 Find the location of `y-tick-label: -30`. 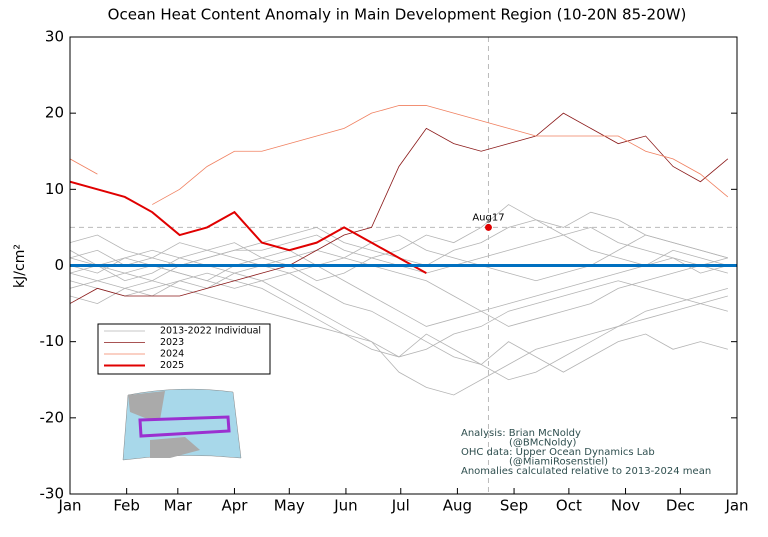

y-tick-label: -30 is located at coordinates (52, 494).